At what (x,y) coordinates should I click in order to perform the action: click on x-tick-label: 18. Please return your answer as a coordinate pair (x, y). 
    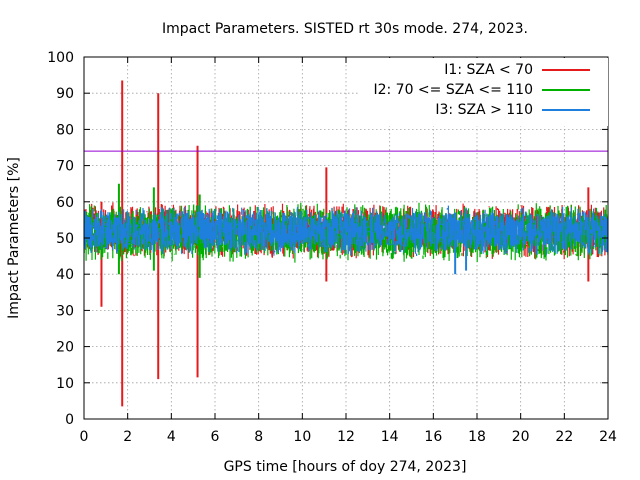
    Looking at the image, I should click on (477, 437).